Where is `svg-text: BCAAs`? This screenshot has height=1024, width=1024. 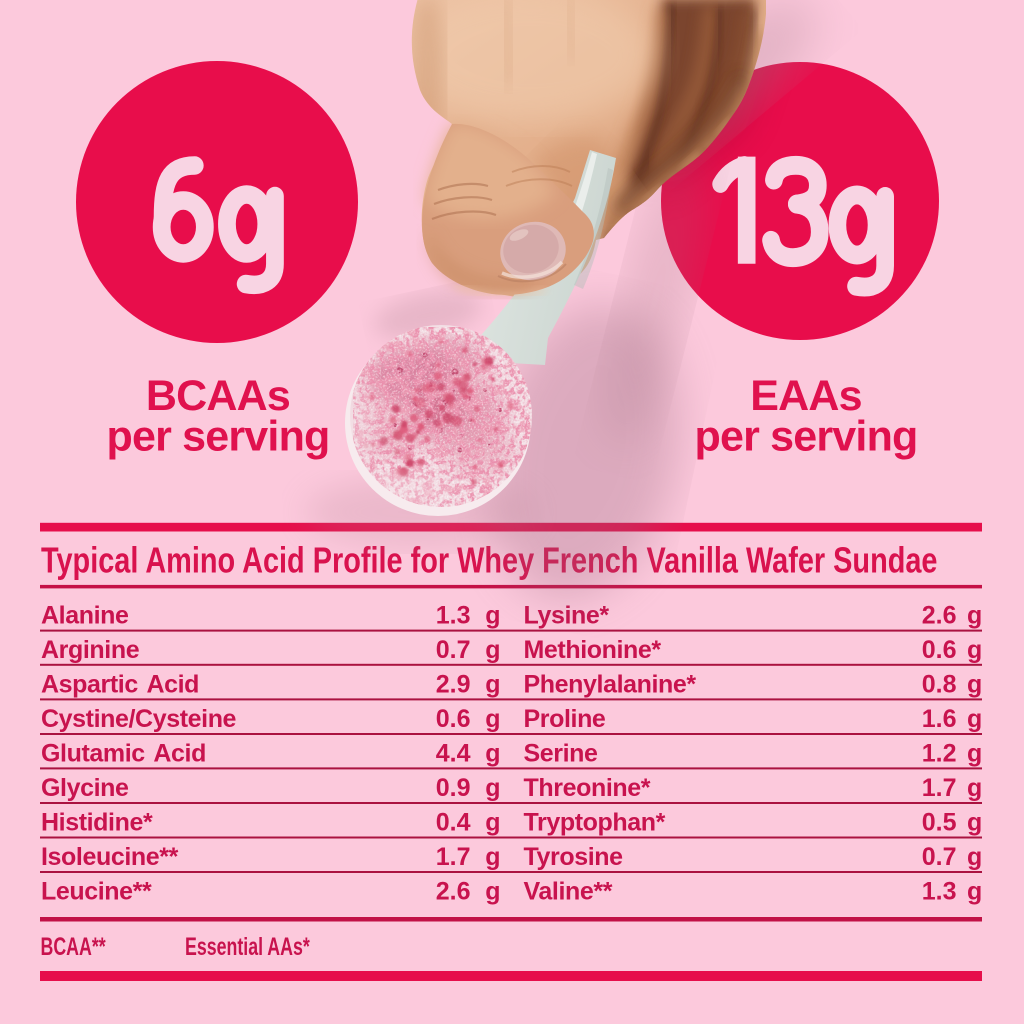 svg-text: BCAAs is located at coordinates (218, 396).